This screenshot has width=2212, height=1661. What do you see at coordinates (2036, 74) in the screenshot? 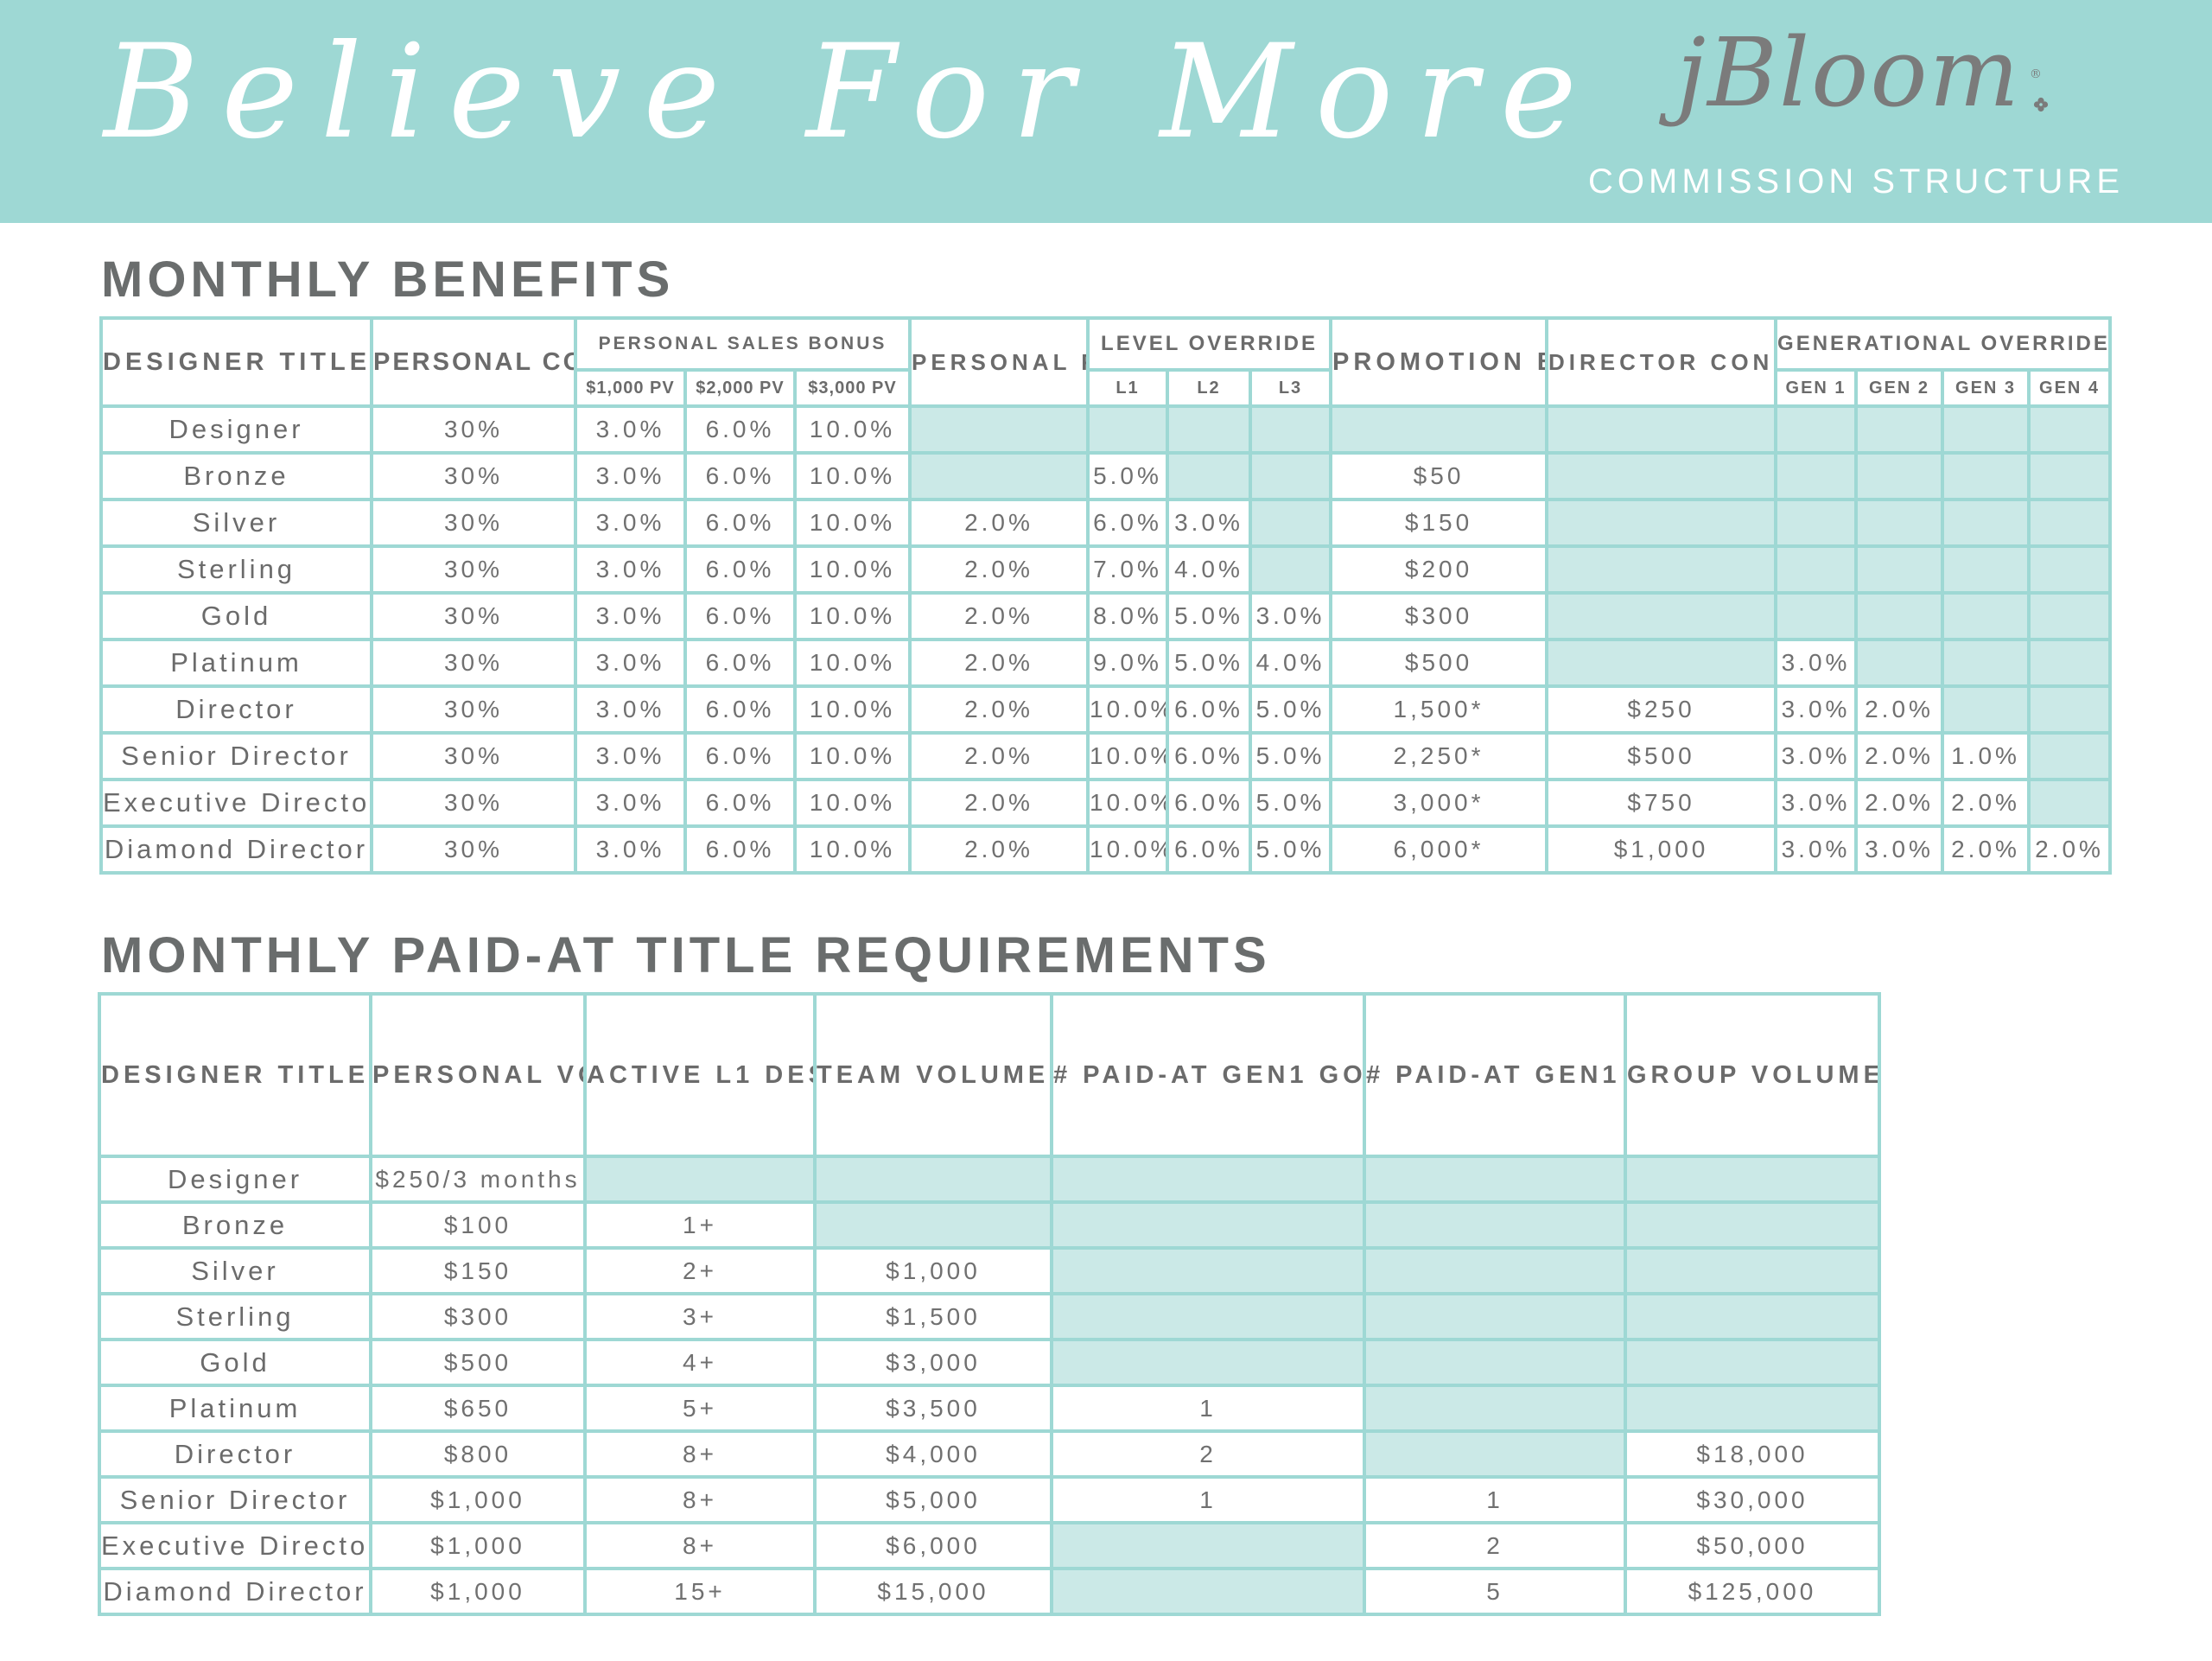
I see `registered-mark: ®` at bounding box center [2036, 74].